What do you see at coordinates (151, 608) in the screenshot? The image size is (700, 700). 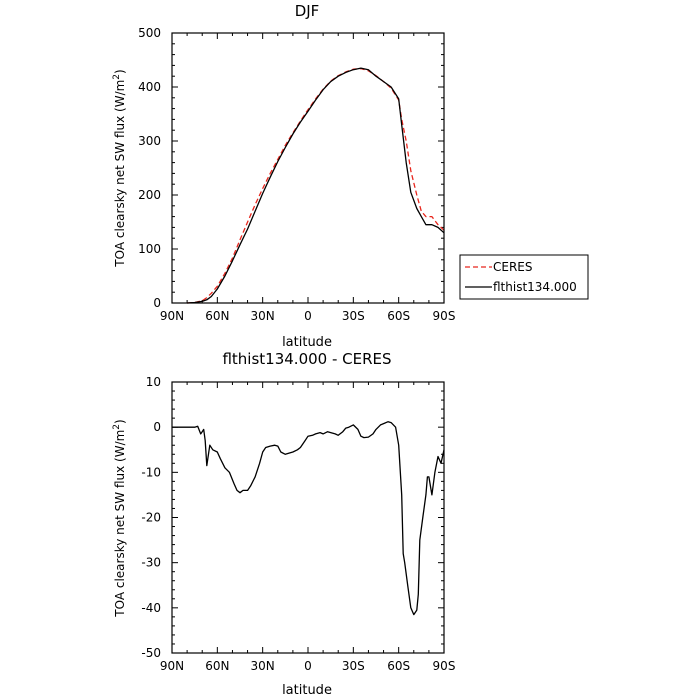 I see `y-tick-label: -40` at bounding box center [151, 608].